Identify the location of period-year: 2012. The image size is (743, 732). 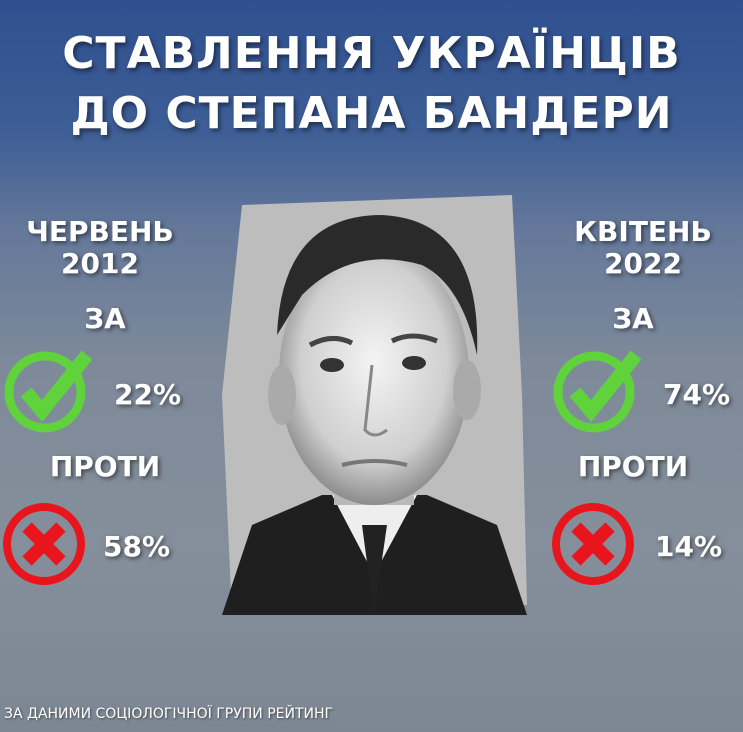
(100, 263).